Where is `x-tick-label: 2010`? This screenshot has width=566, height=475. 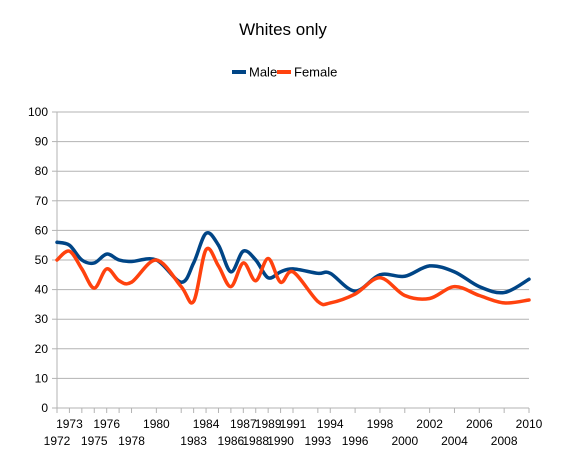
x-tick-label: 2010 is located at coordinates (529, 424).